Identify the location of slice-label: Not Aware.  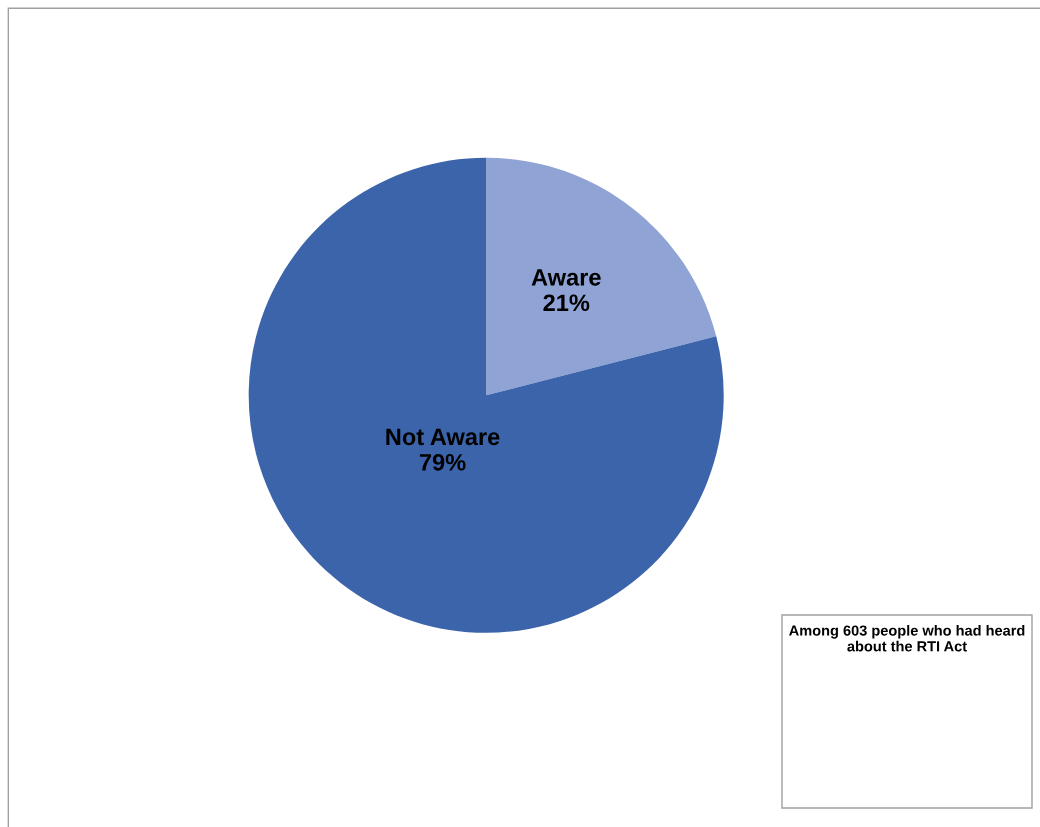
(443, 437).